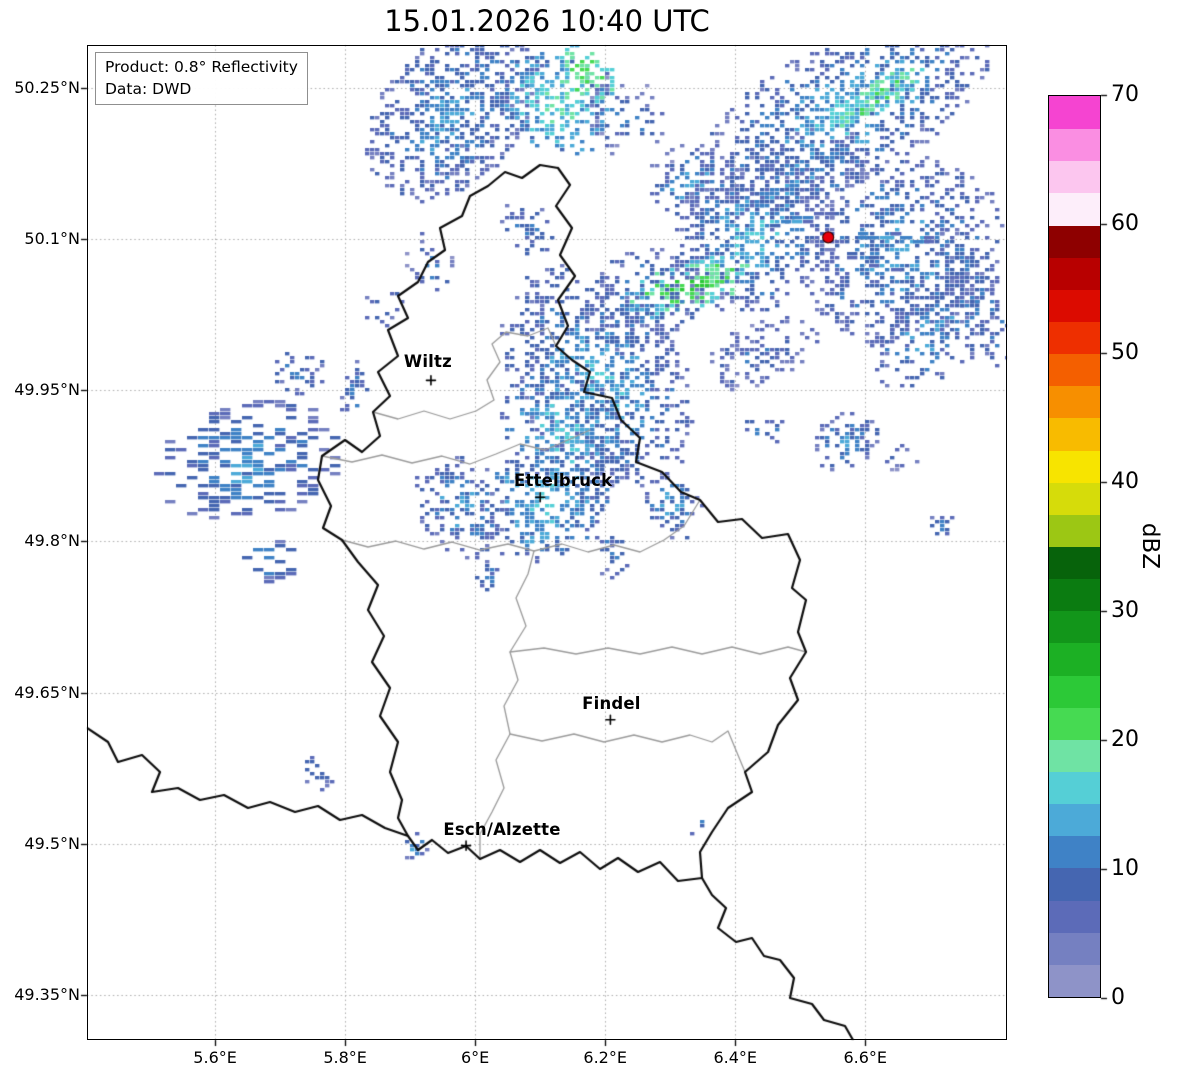 Image resolution: width=1184 pixels, height=1081 pixels. Describe the element at coordinates (47, 994) in the screenshot. I see `lat-tick-label: 49.35°N` at that location.